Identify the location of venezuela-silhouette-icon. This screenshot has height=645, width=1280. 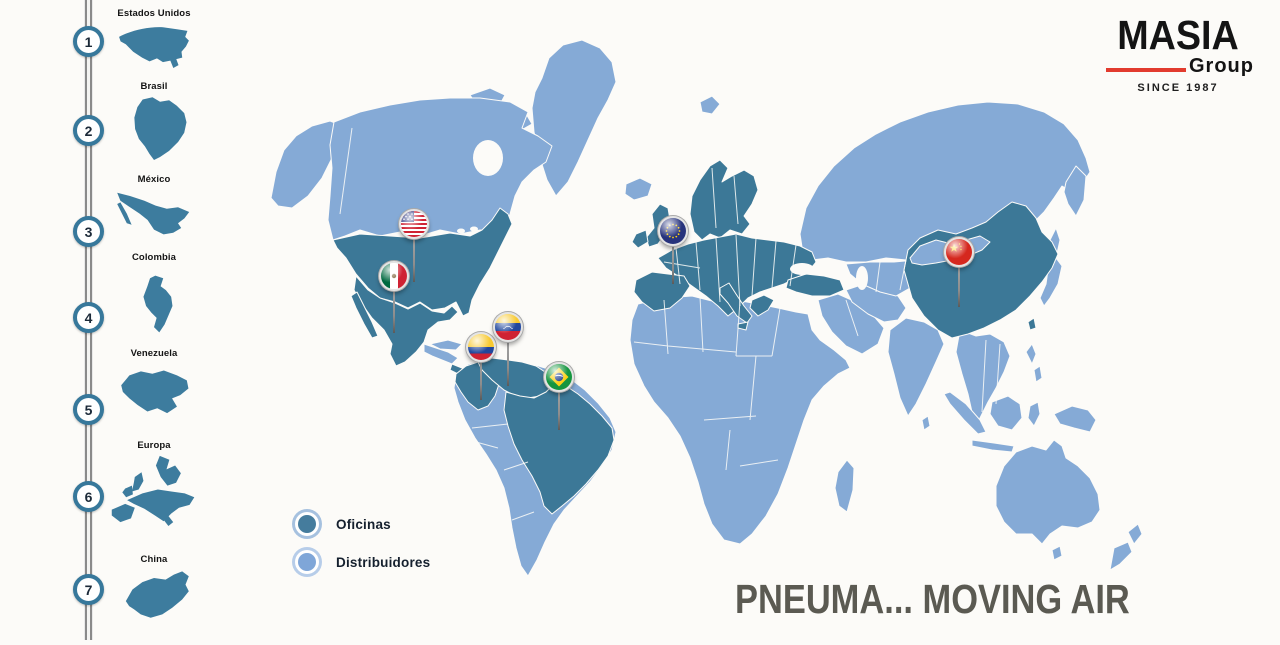
(155, 392).